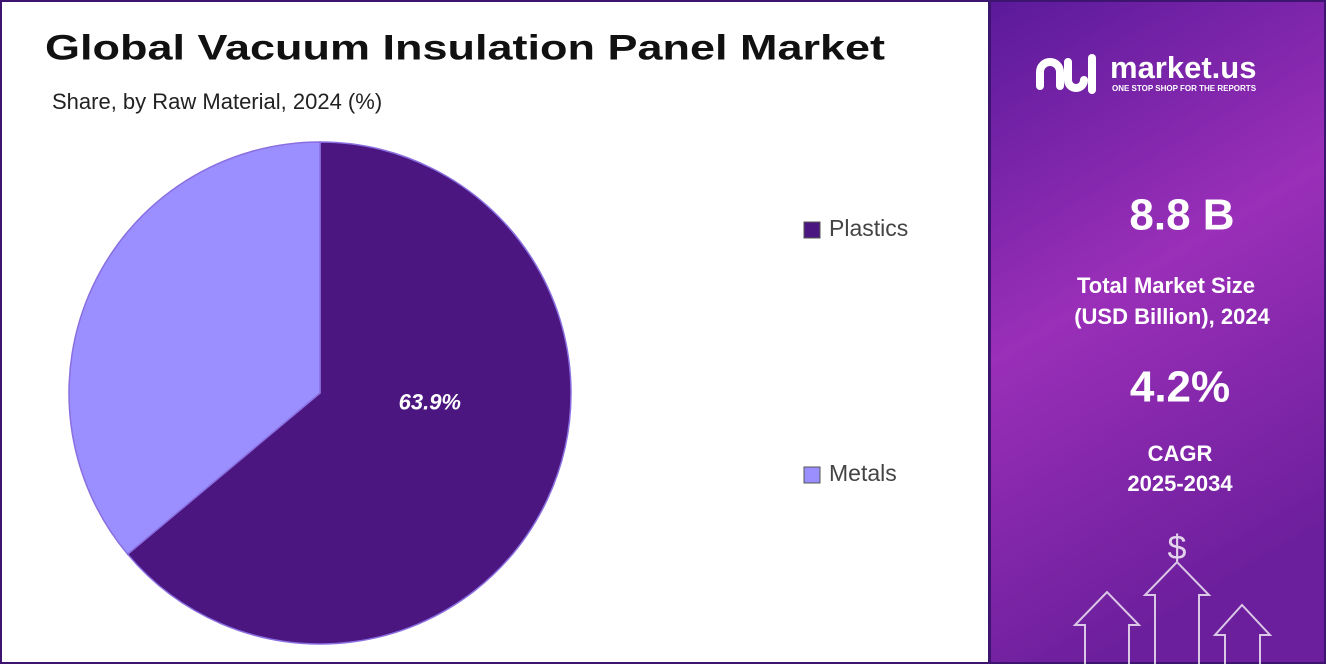 This screenshot has width=1326, height=664. What do you see at coordinates (1166, 285) in the screenshot?
I see `market-size-label: Total Market Size` at bounding box center [1166, 285].